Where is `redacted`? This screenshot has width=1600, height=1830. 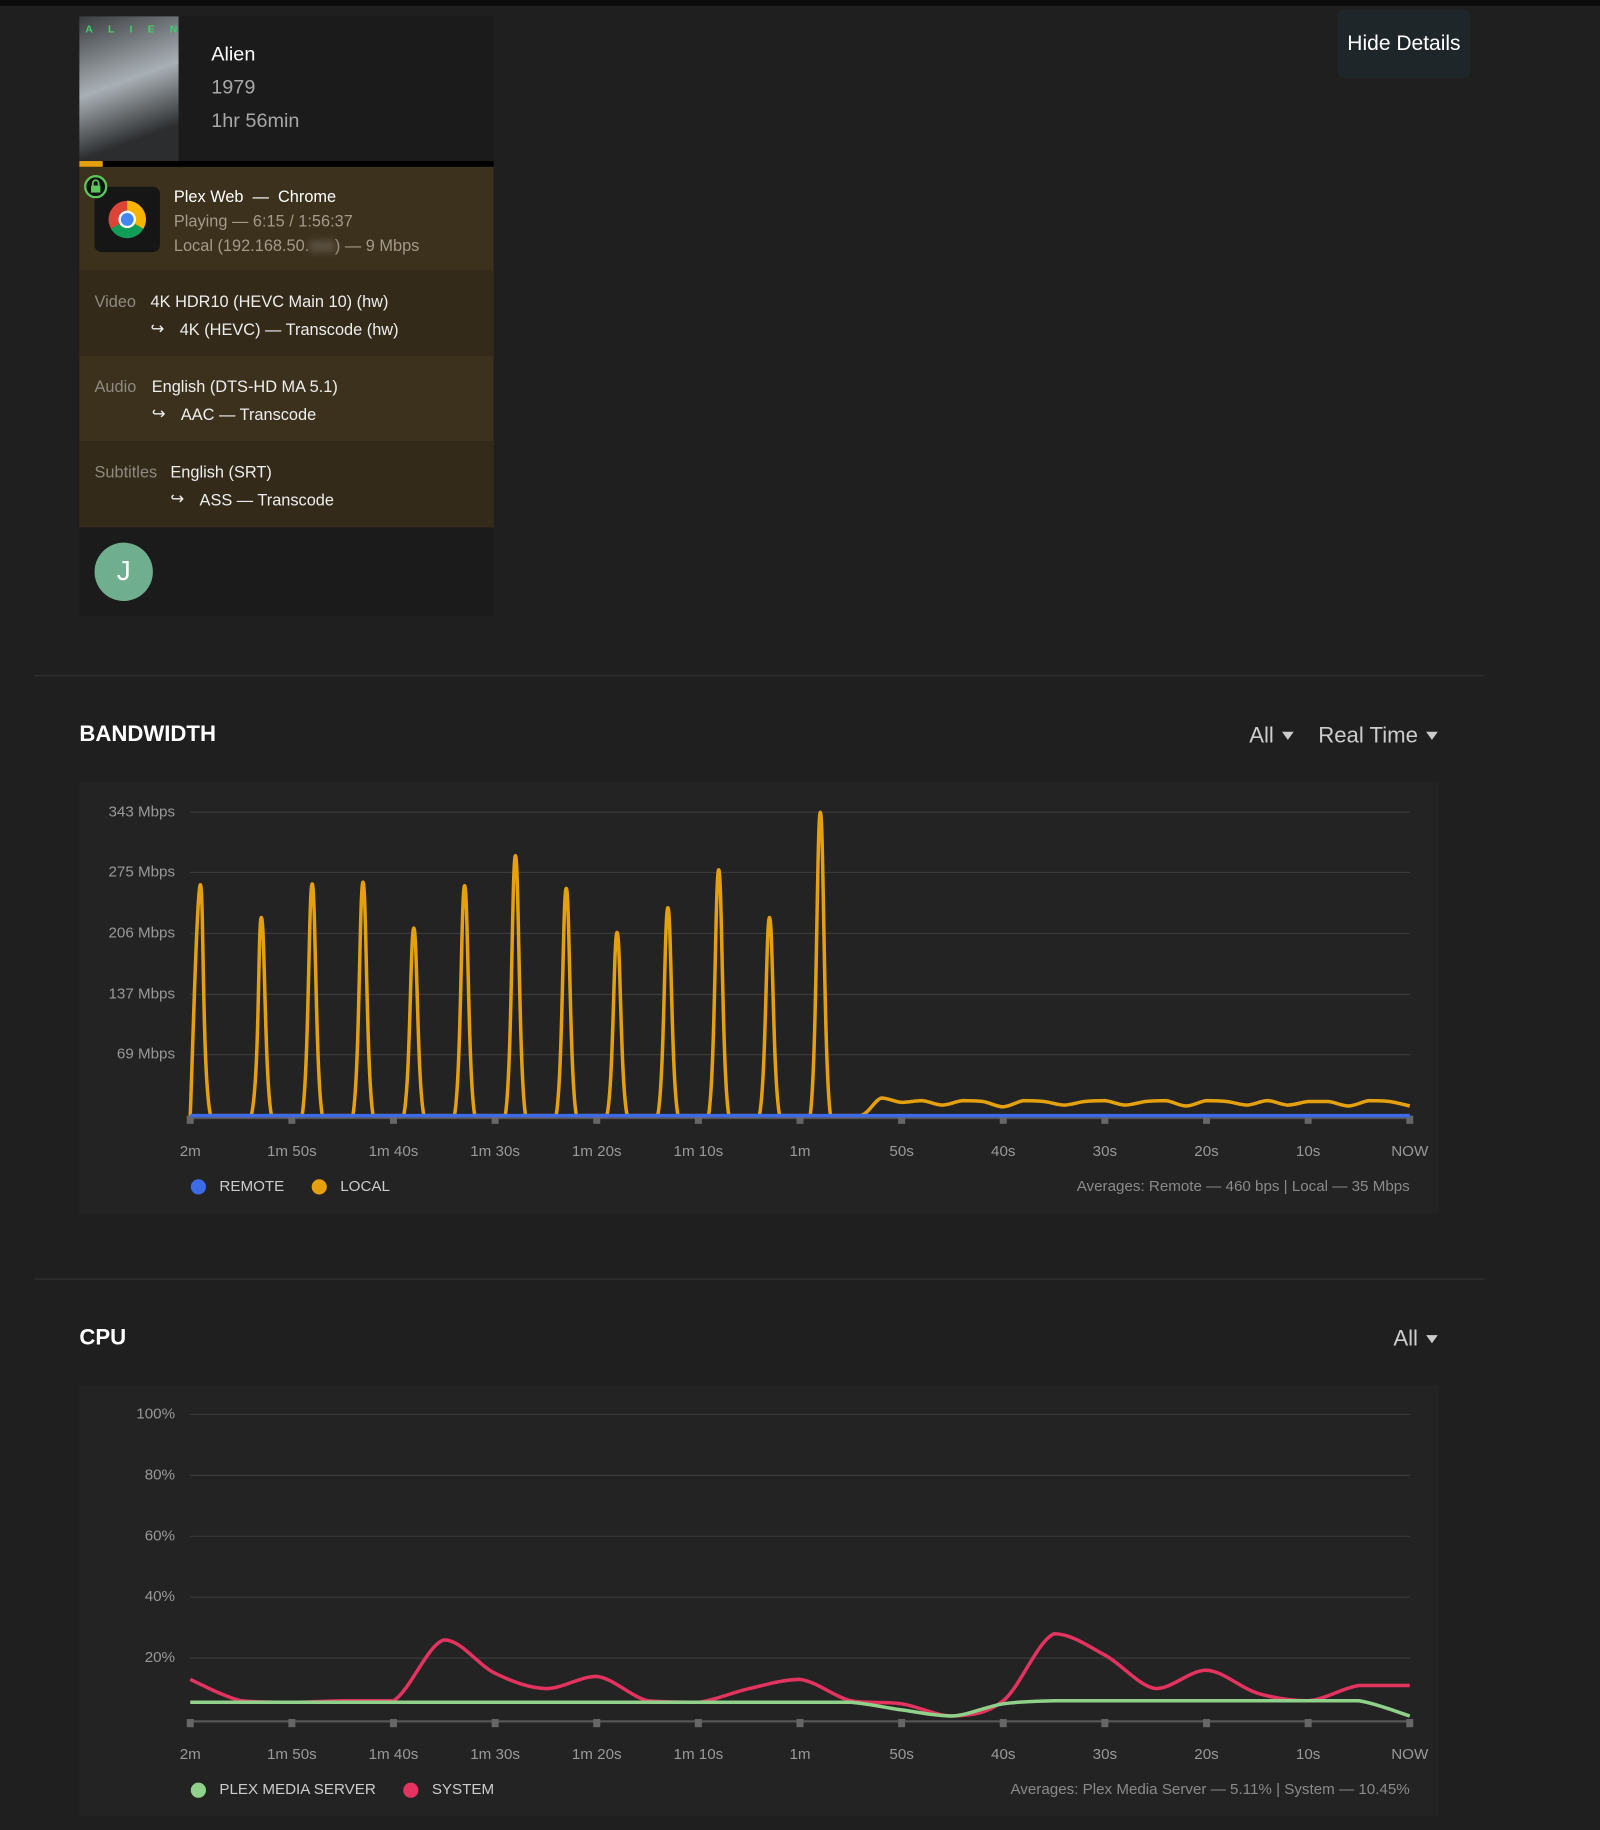
redacted is located at coordinates (322, 246).